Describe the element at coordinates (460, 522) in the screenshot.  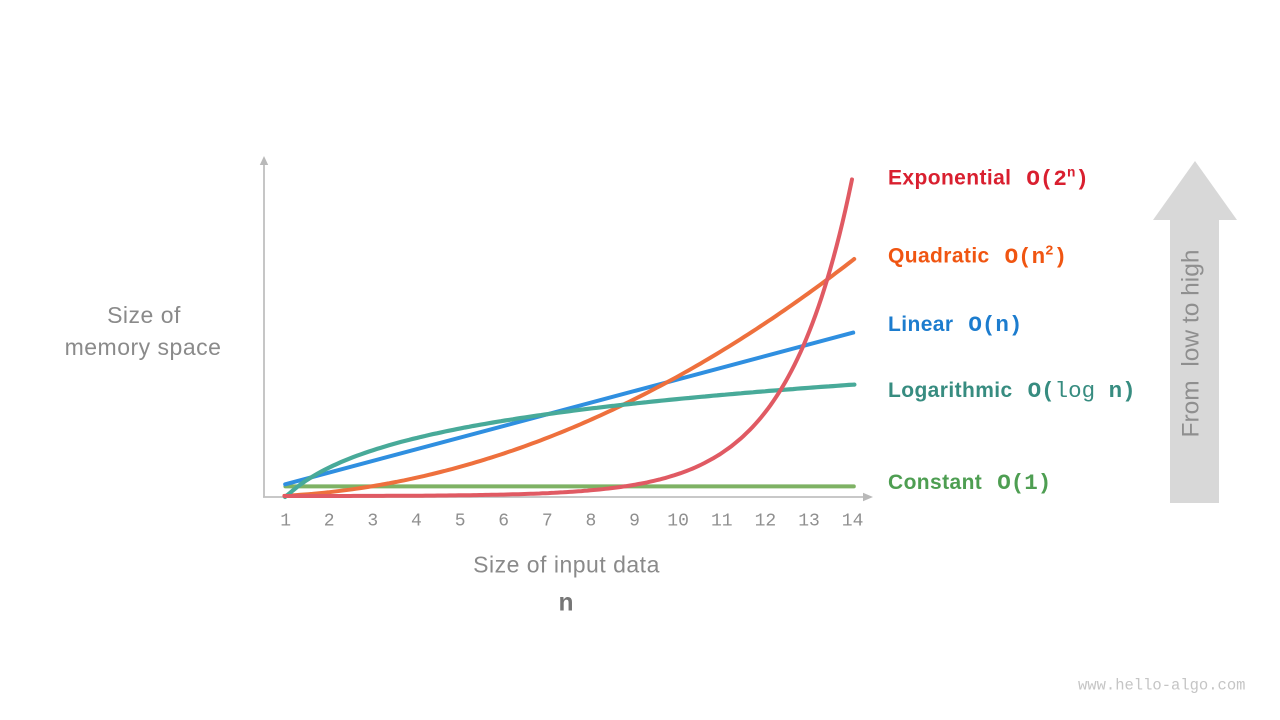
I see `svg-text: 5` at that location.